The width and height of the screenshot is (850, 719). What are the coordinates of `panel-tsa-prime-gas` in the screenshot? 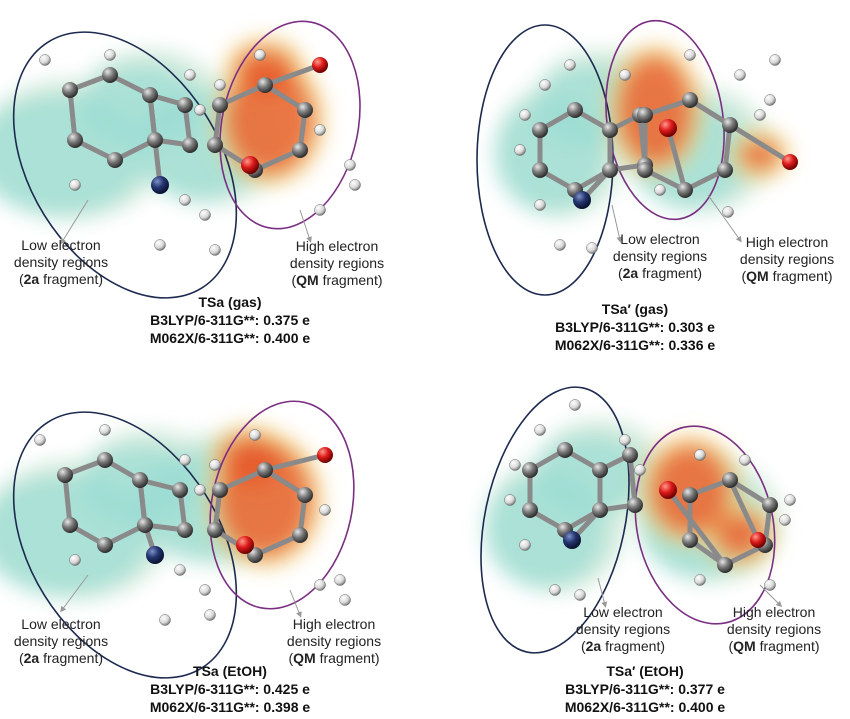 It's located at (637, 157).